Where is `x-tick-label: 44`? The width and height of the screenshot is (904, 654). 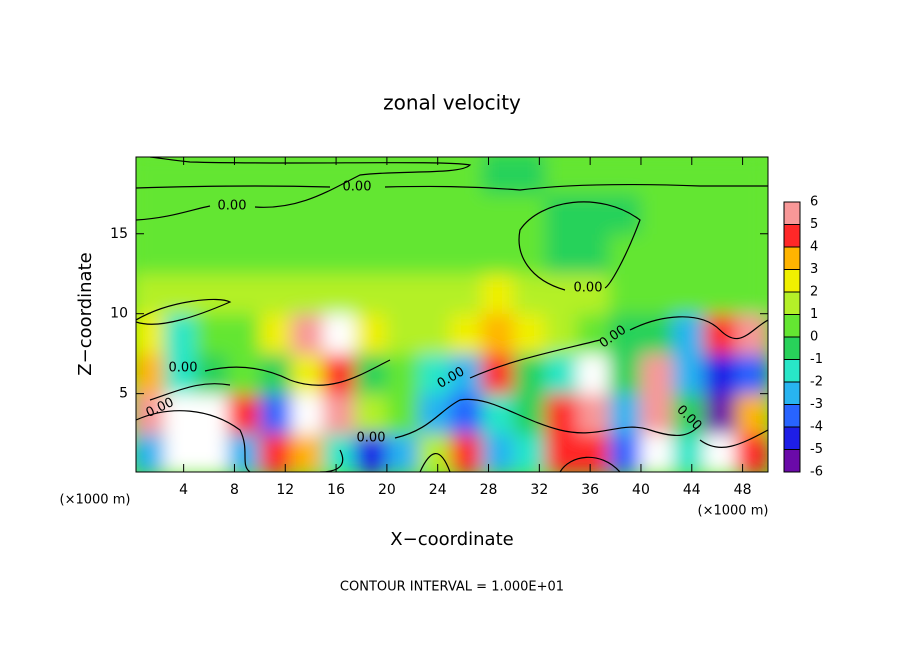 x-tick-label: 44 is located at coordinates (692, 490).